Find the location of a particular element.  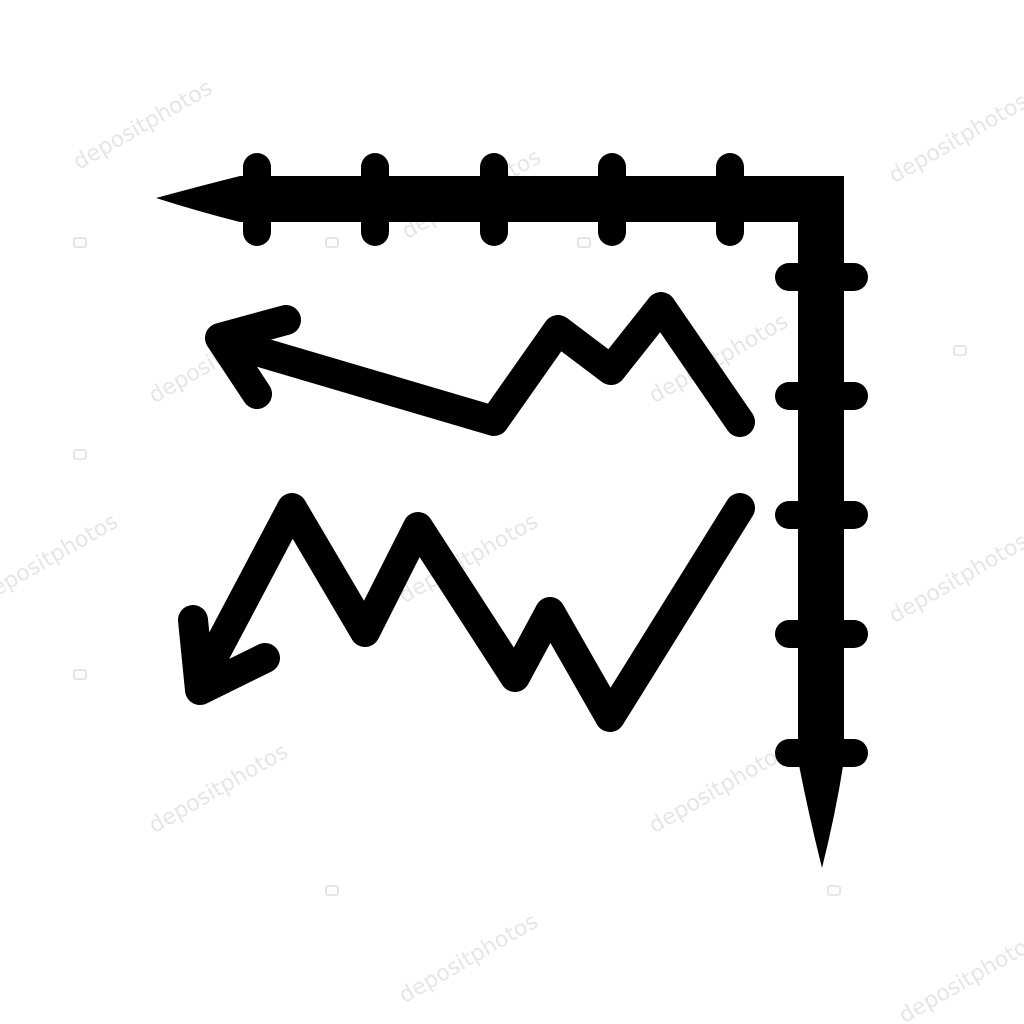

horizontal-axis is located at coordinates (500, 199).